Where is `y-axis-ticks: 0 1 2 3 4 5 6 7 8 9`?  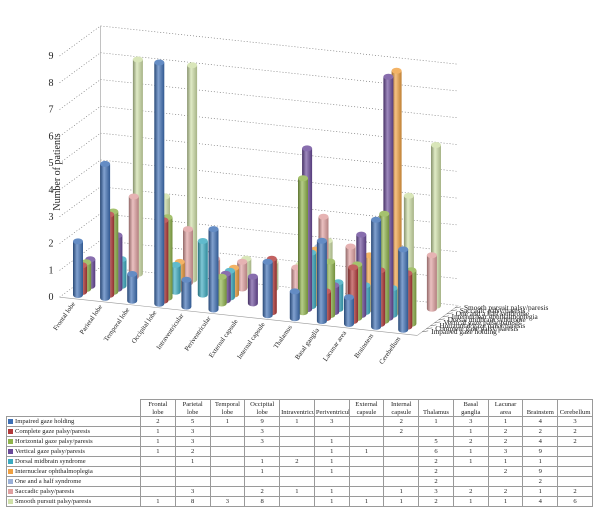
y-axis-ticks: 0 1 2 3 4 5 6 7 8 9 is located at coordinates (51, 177).